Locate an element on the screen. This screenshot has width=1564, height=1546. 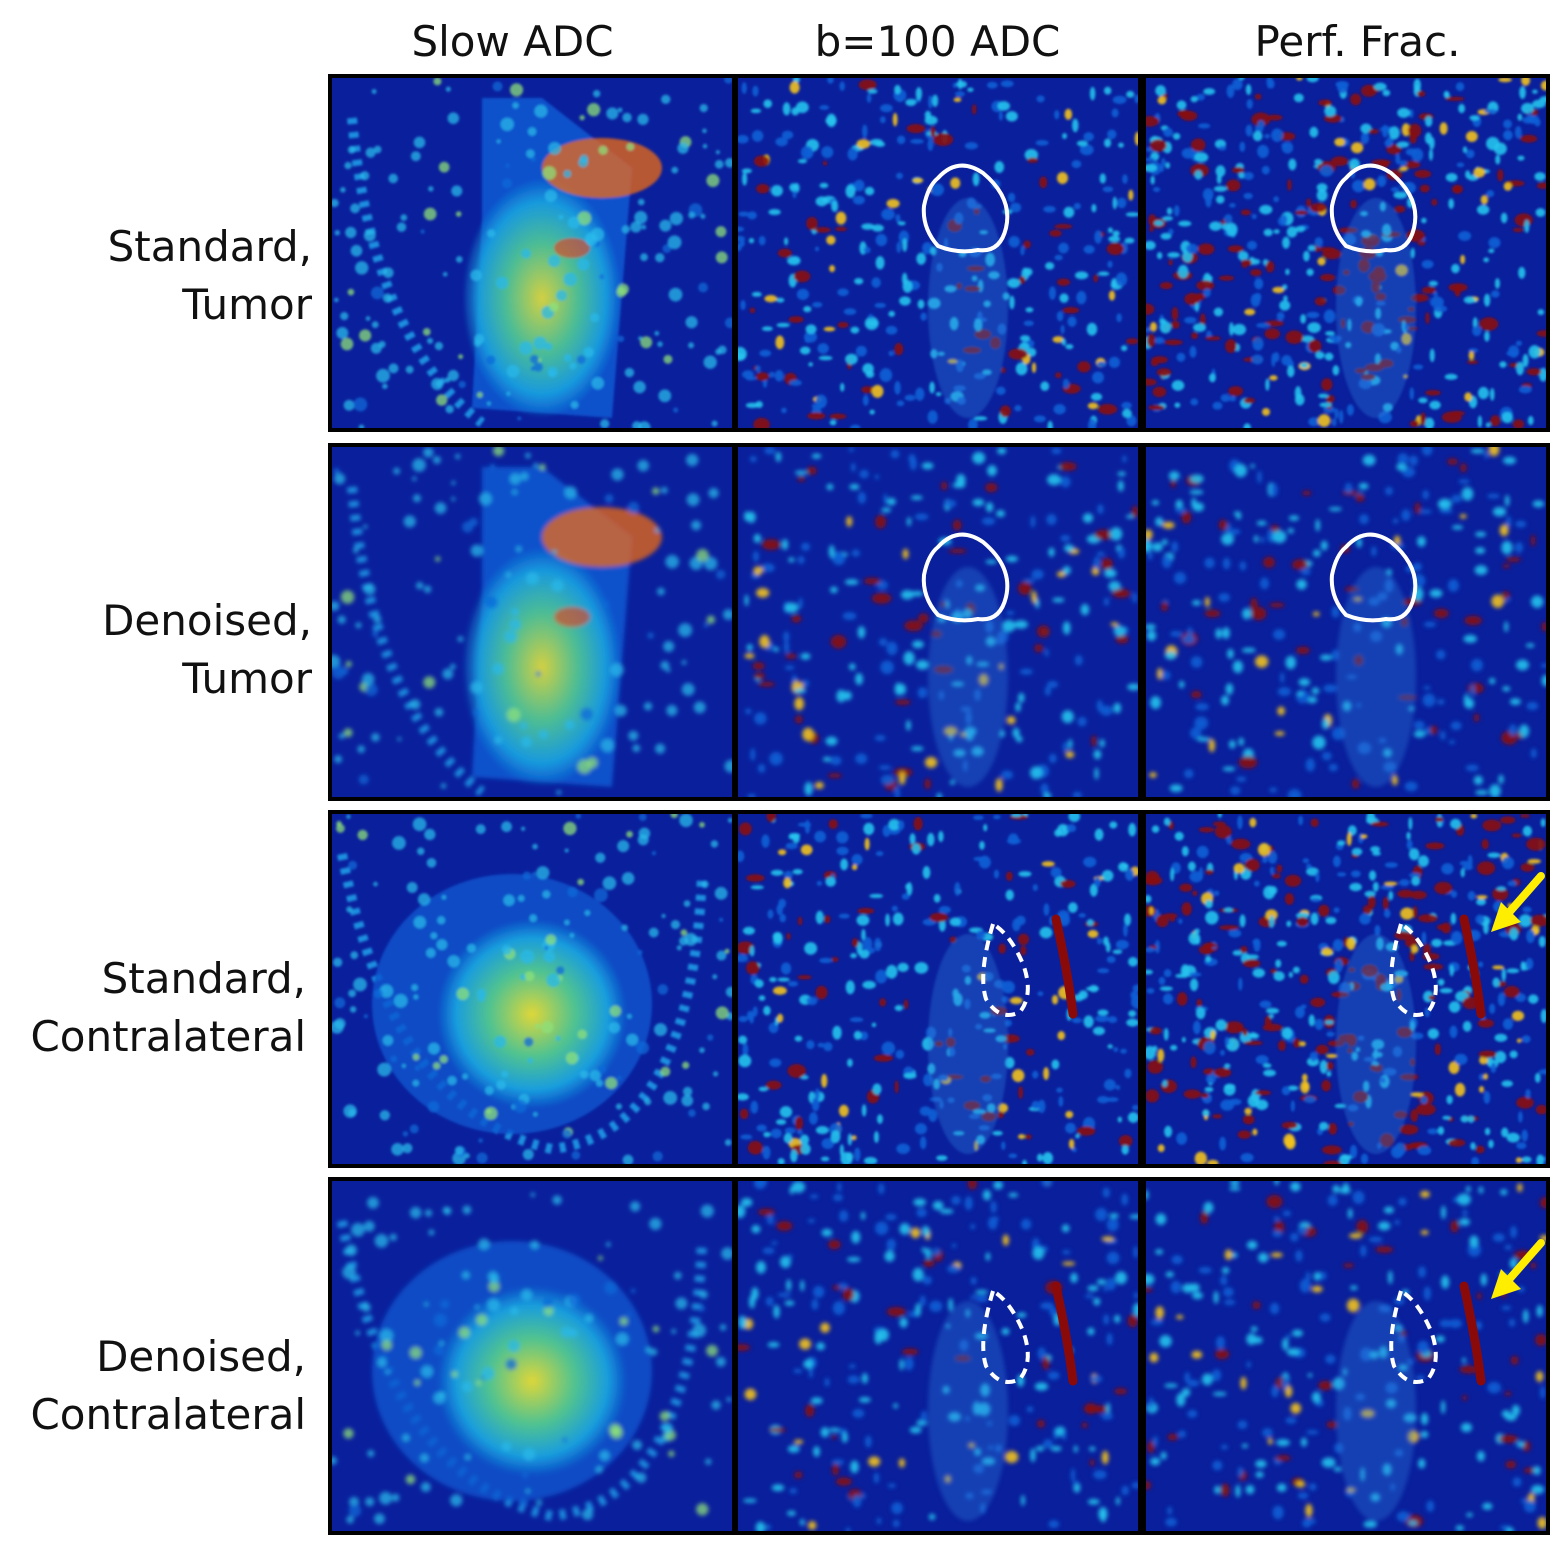
image-panel-std-tumor-b100 is located at coordinates (938, 253).